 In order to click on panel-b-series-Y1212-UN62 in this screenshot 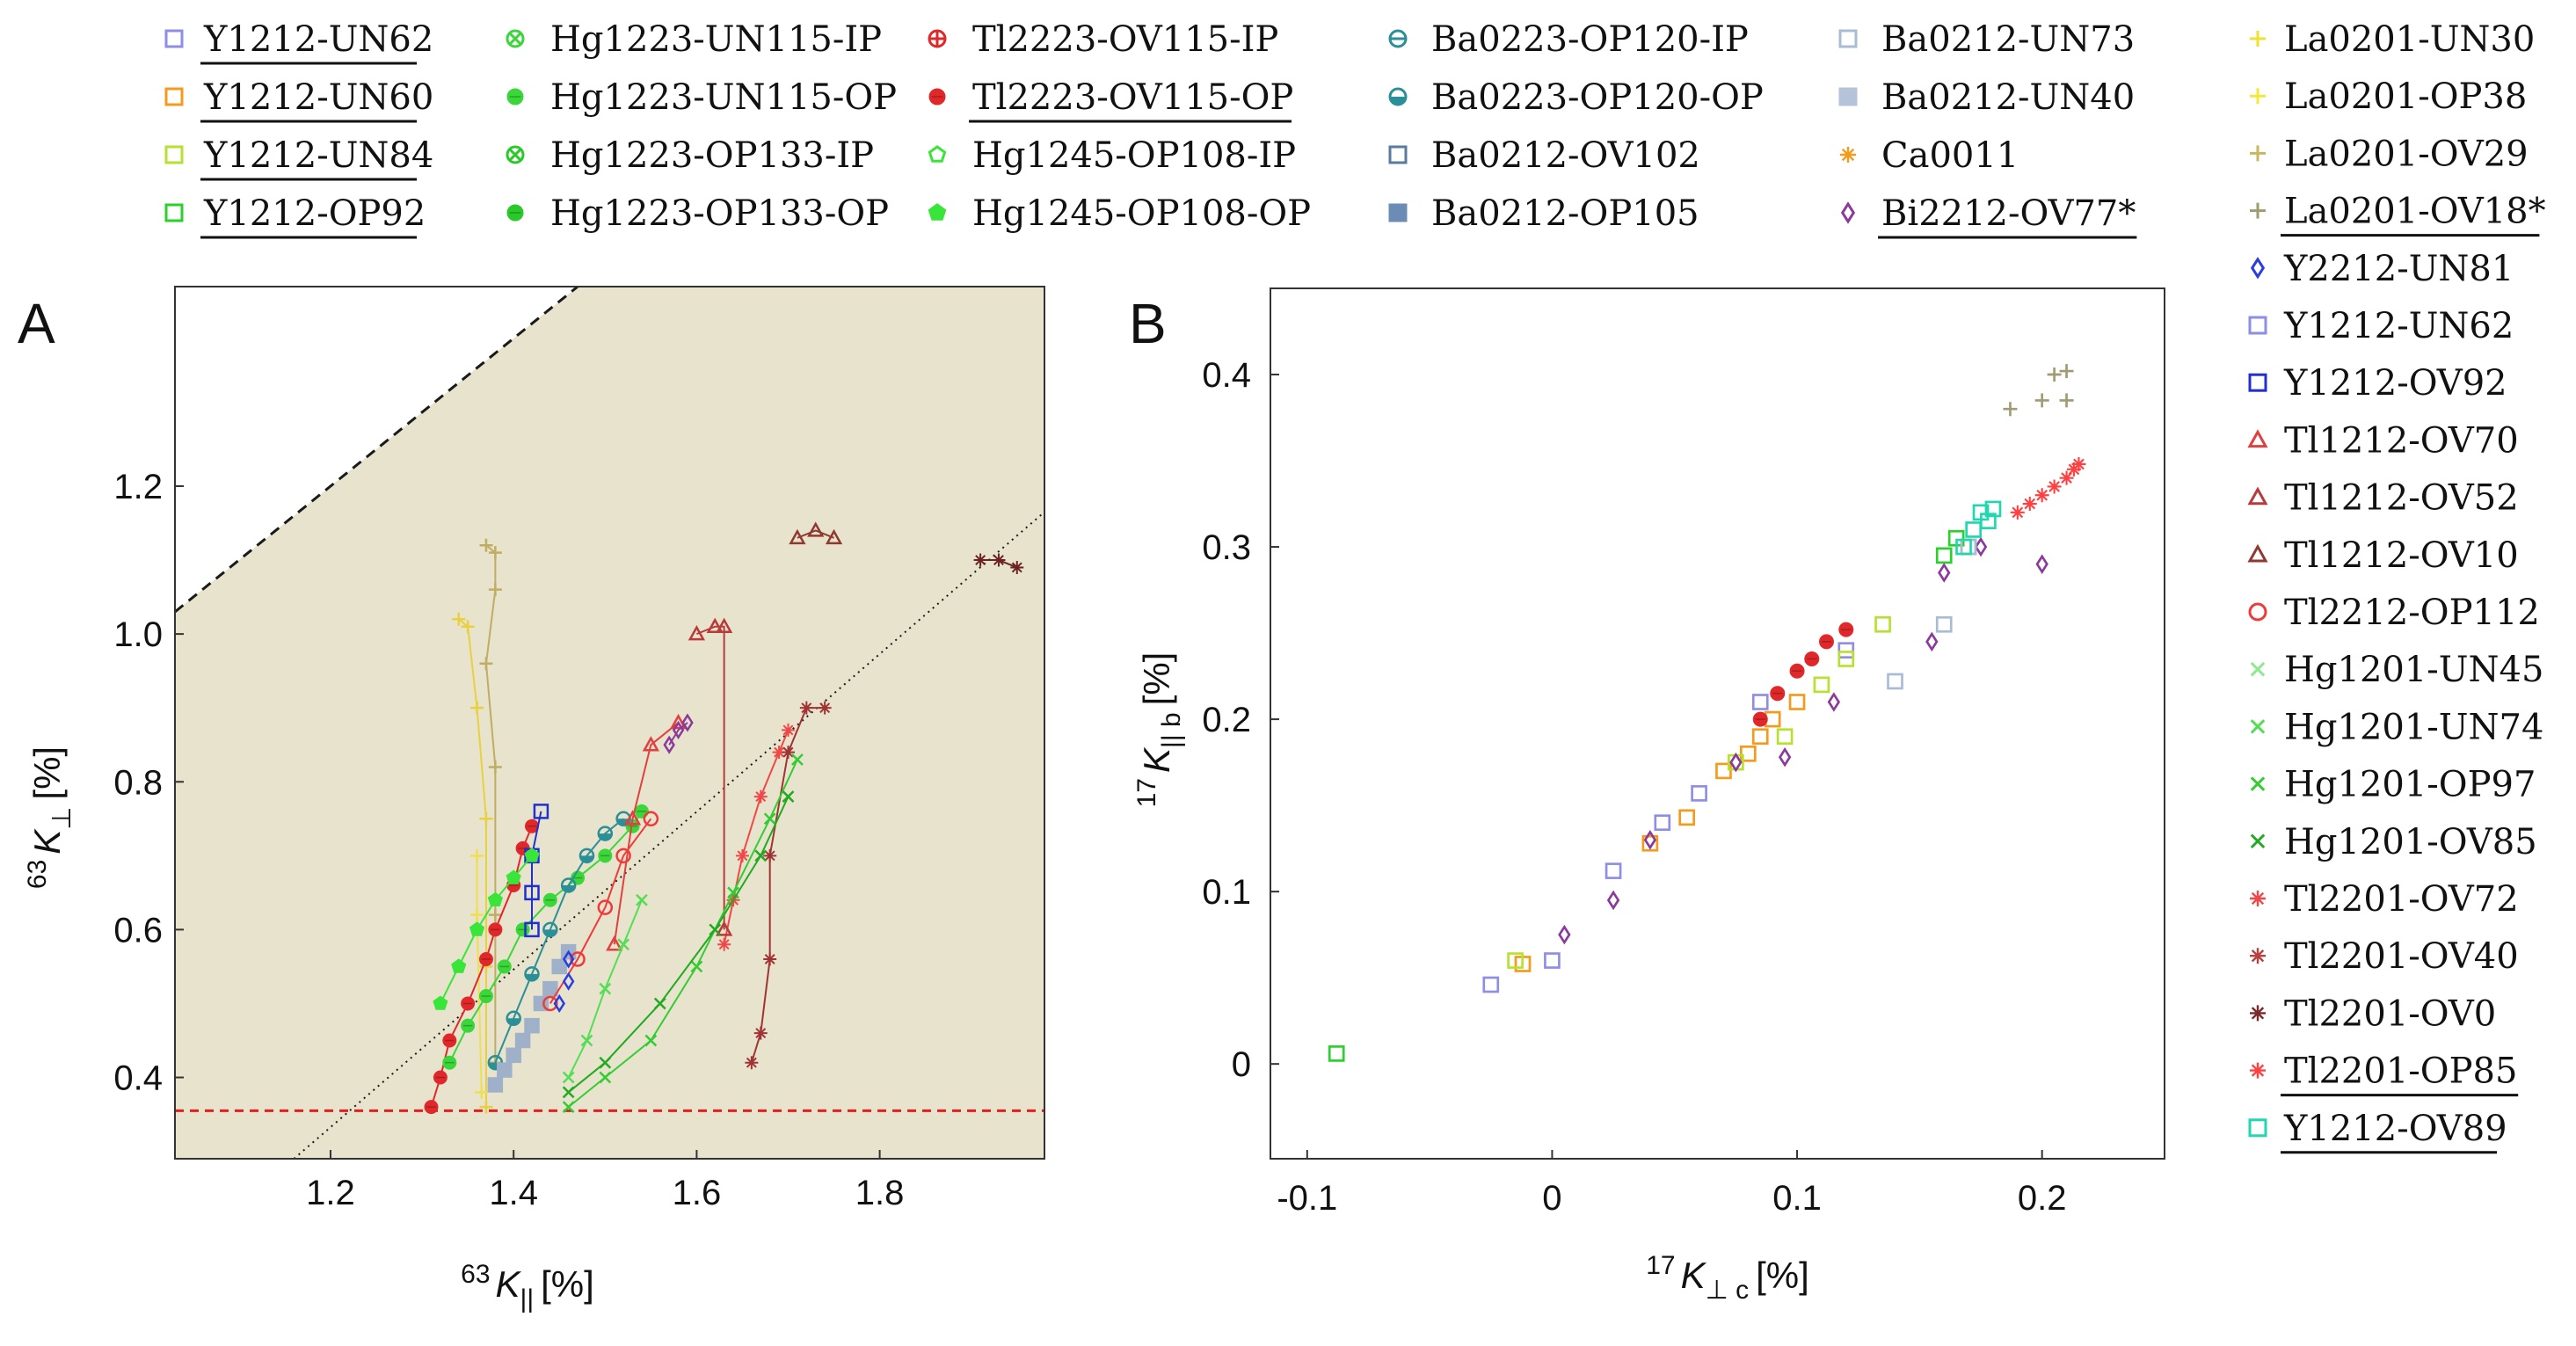, I will do `click(1668, 817)`.